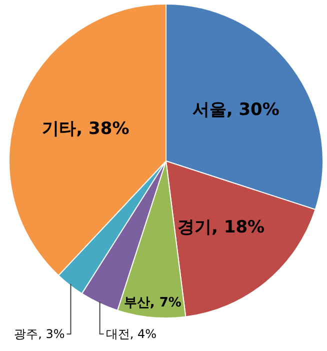 This screenshot has height=351, width=327. What do you see at coordinates (59, 129) in the screenshot?
I see `slice-label: 기타` at bounding box center [59, 129].